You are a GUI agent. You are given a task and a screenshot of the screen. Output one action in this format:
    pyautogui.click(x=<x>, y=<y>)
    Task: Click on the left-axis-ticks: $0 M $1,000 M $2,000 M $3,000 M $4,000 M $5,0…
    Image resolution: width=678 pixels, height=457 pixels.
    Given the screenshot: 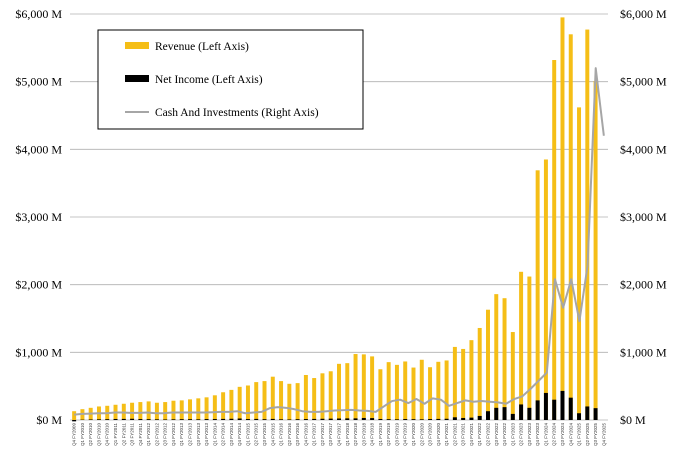 What is the action you would take?
    pyautogui.click(x=38, y=217)
    